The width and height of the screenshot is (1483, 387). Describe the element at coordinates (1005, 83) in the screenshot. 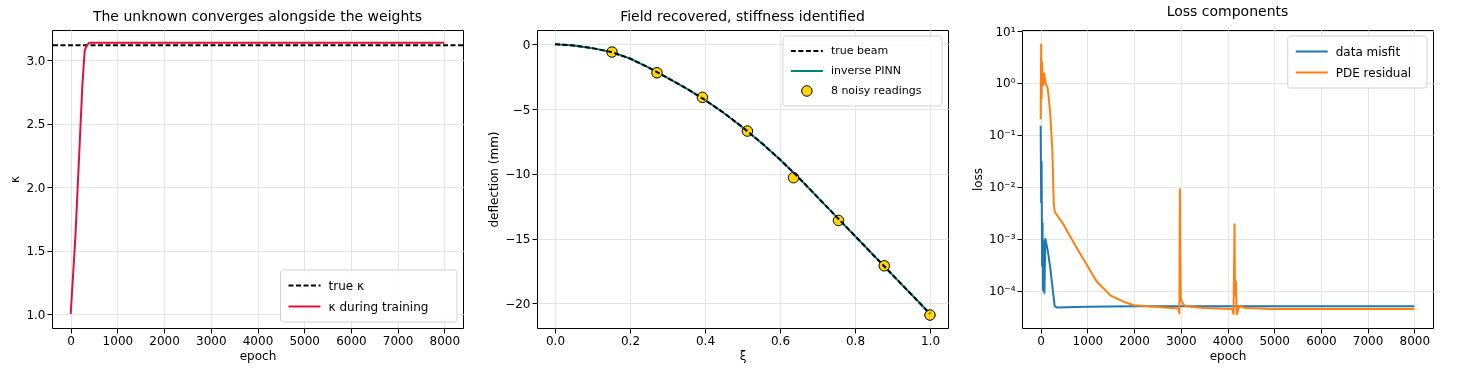

I see `y-tick-label: 10⁰` at that location.